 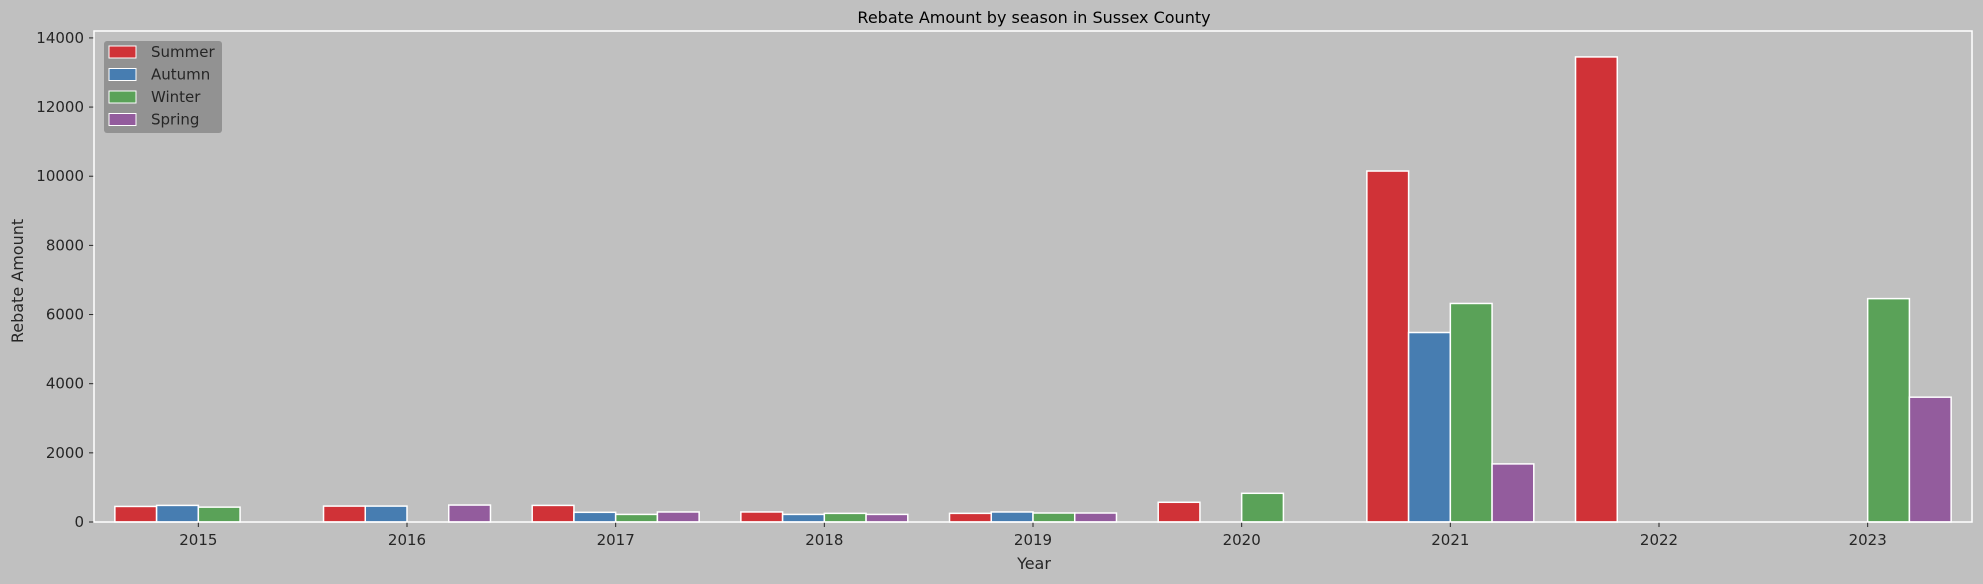 What do you see at coordinates (553, 513) in the screenshot?
I see `bar-summer-2017` at bounding box center [553, 513].